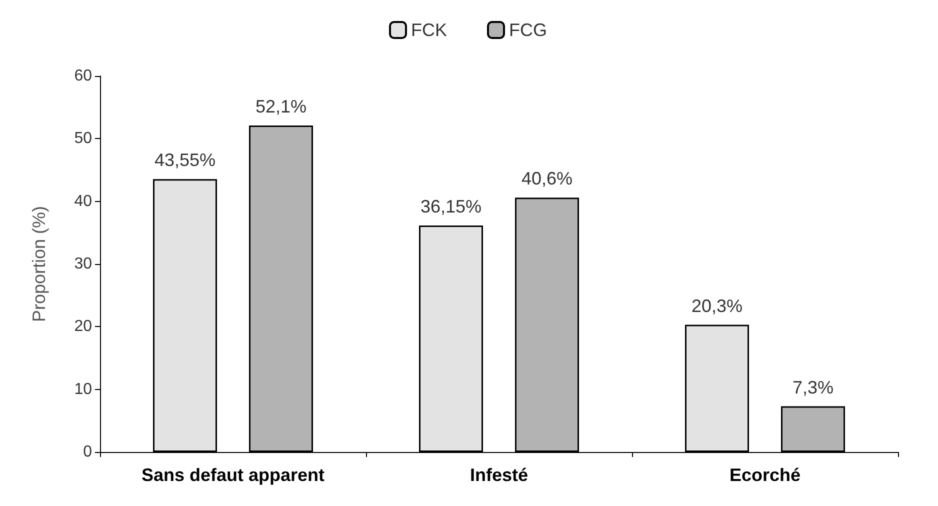  Describe the element at coordinates (813, 387) in the screenshot. I see `data-label: 7,3%` at that location.